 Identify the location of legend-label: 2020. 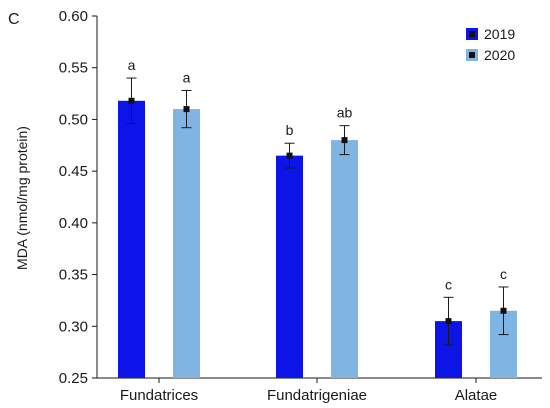
(499, 55).